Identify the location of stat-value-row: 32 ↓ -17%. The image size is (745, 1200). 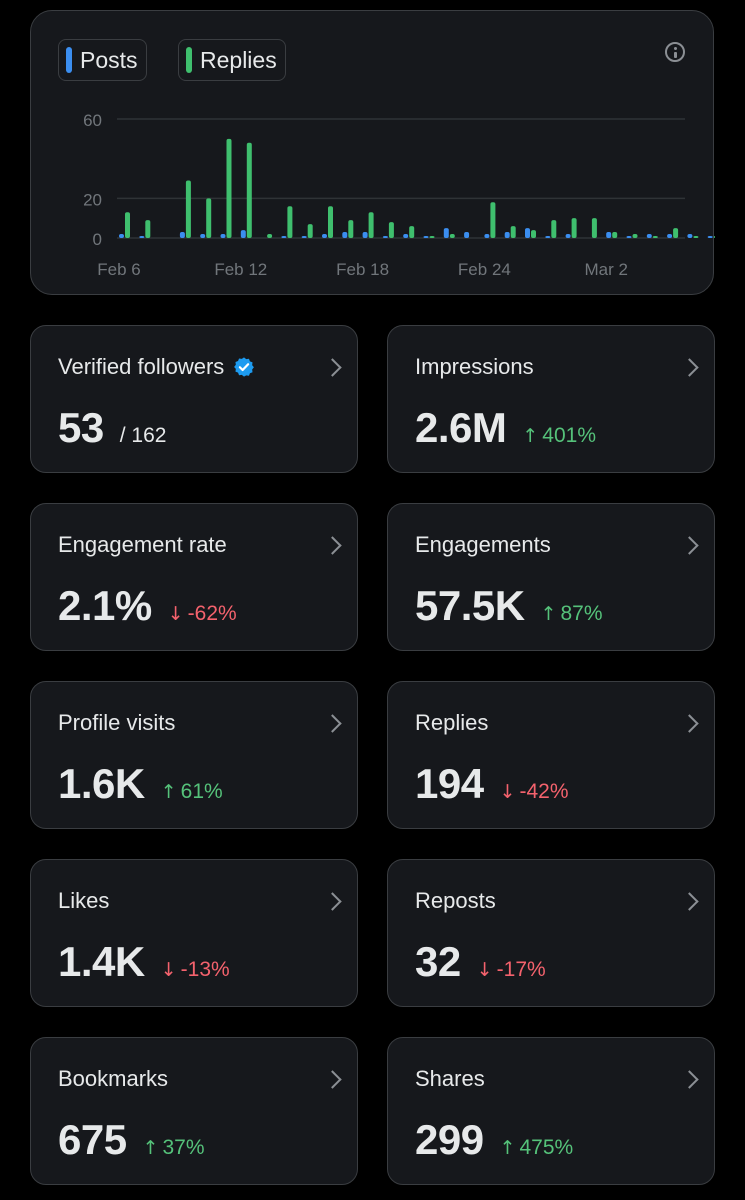
(480, 962).